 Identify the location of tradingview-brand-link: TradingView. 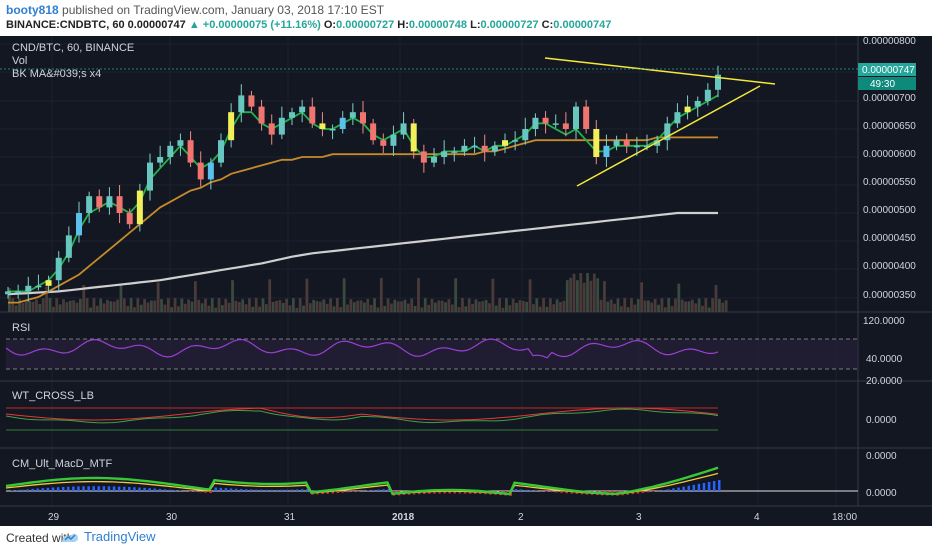
(120, 536).